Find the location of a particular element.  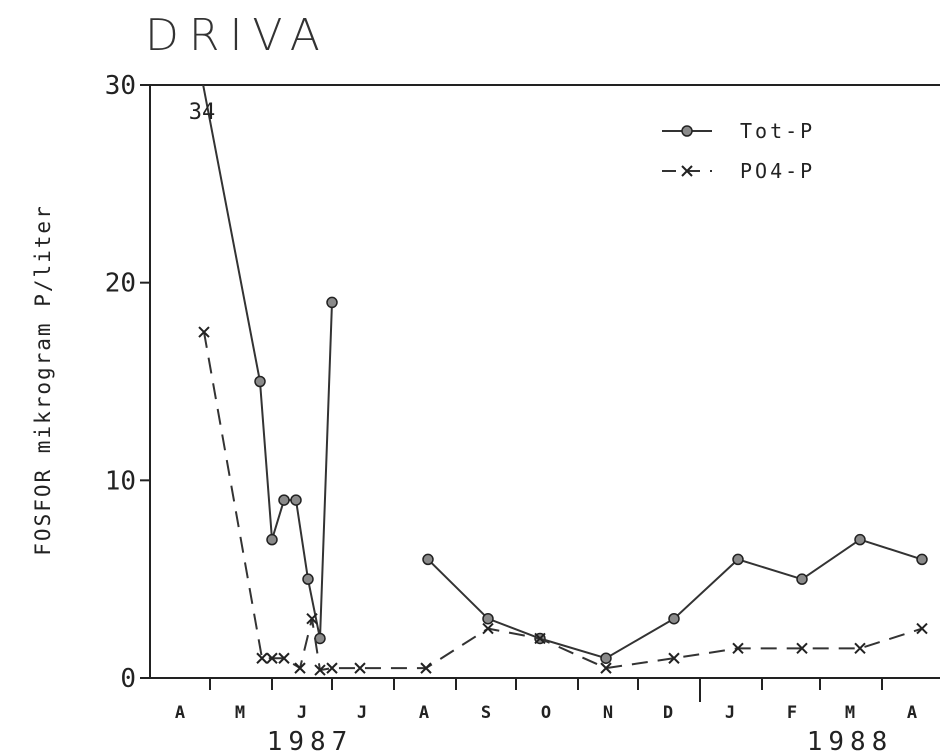

chart-title: DRIVA is located at coordinates (237, 35).